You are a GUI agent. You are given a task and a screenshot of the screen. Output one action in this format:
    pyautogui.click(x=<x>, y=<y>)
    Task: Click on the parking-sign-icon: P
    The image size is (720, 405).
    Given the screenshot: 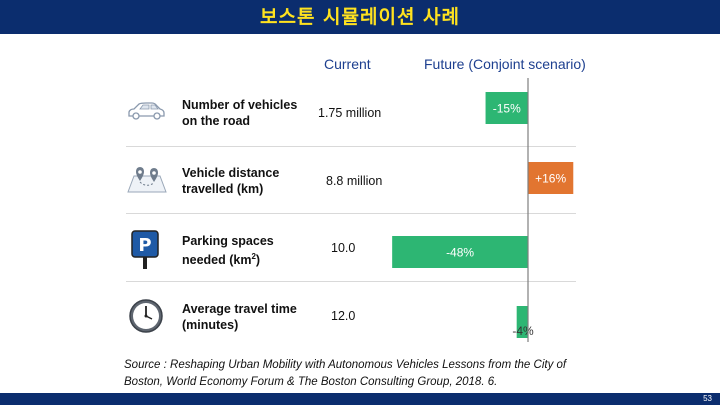 What is the action you would take?
    pyautogui.click(x=145, y=249)
    